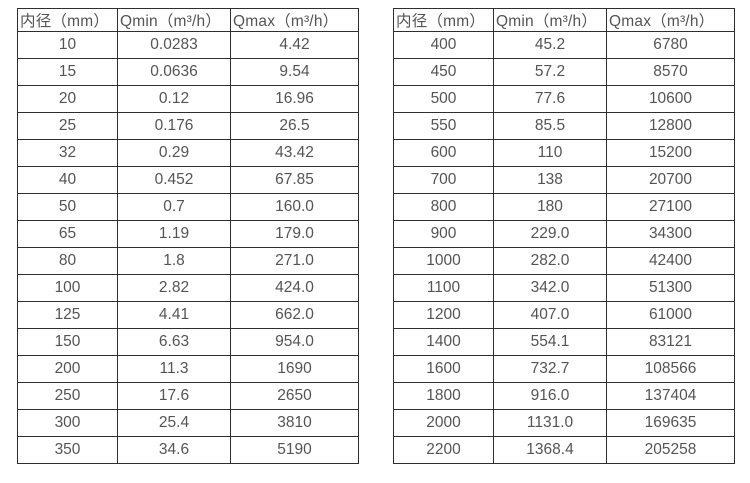  What do you see at coordinates (564, 288) in the screenshot?
I see `table-row: 1100 342.0 51300` at bounding box center [564, 288].